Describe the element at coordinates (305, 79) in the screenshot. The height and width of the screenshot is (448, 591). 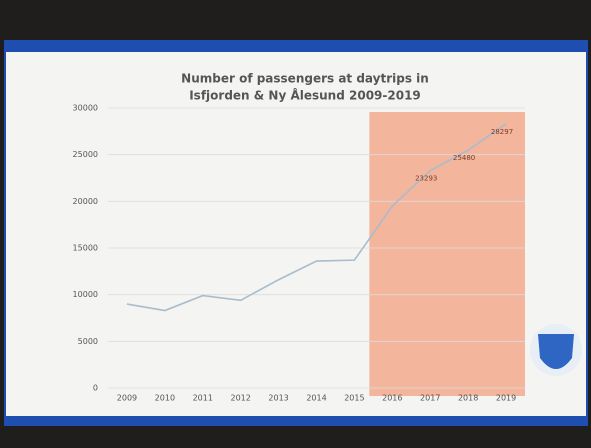
I see `chart-title: Number of passengers at daytrips in` at that location.